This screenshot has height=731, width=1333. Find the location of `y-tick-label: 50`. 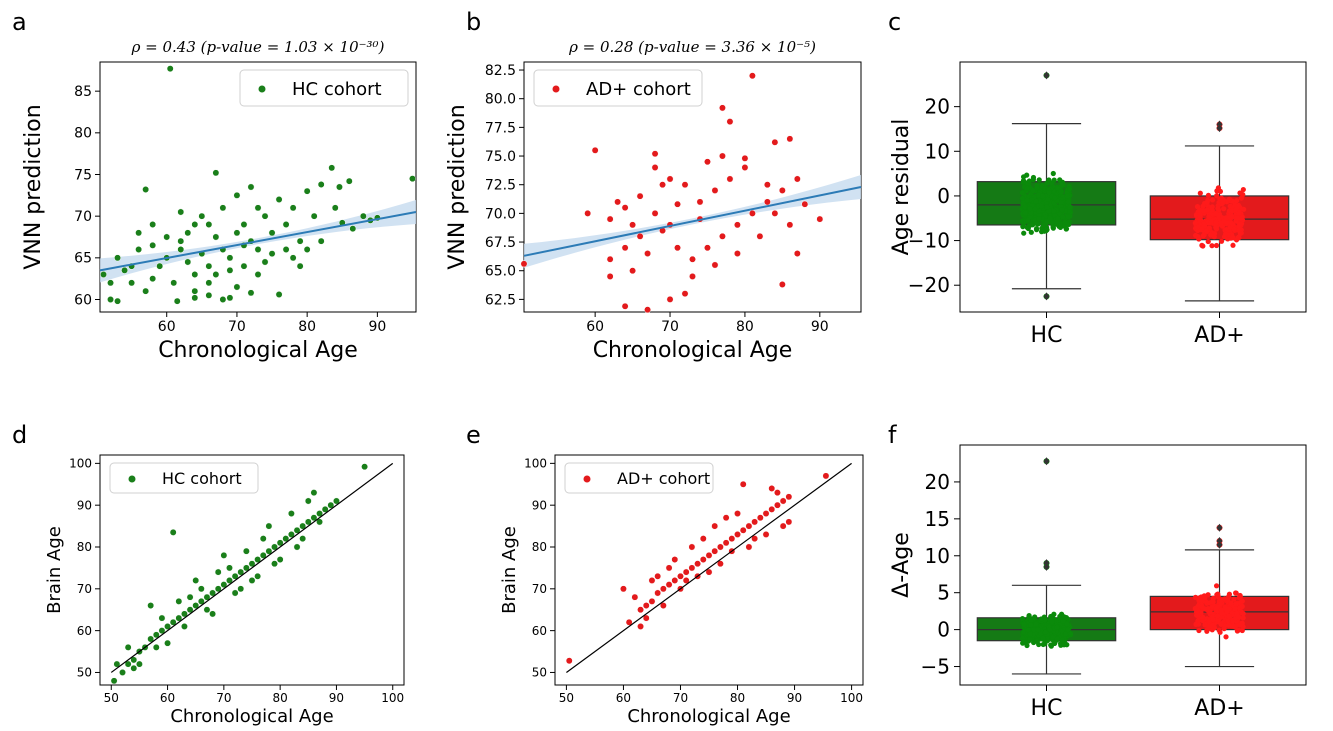

y-tick-label: 50 is located at coordinates (84, 673).